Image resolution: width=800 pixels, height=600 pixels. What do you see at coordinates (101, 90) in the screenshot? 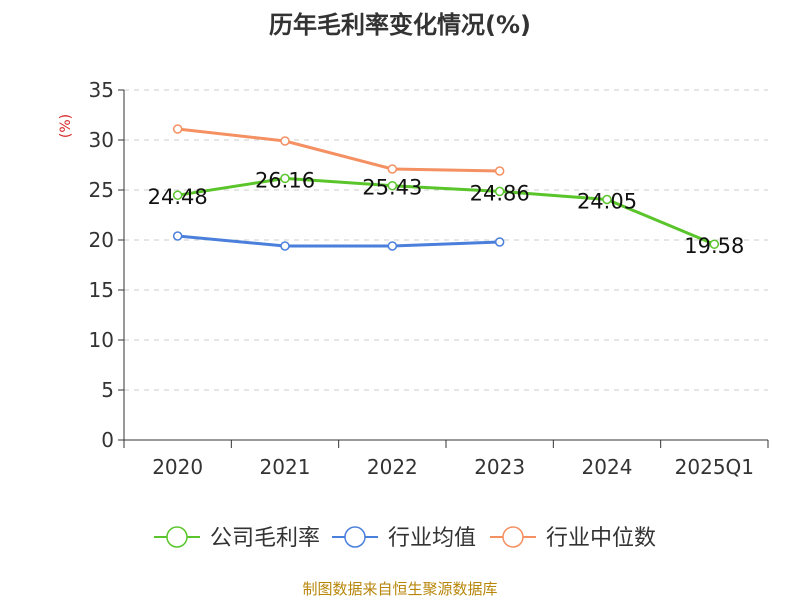
I see `y-tick-label: 35` at bounding box center [101, 90].